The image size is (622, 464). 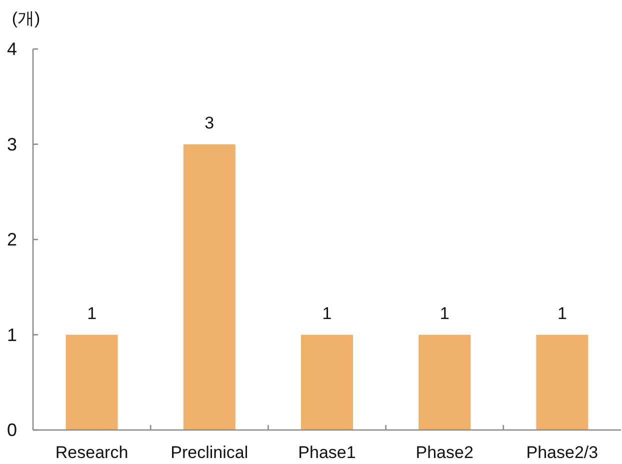 What do you see at coordinates (11, 240) in the screenshot?
I see `y-tick-label: 2` at bounding box center [11, 240].